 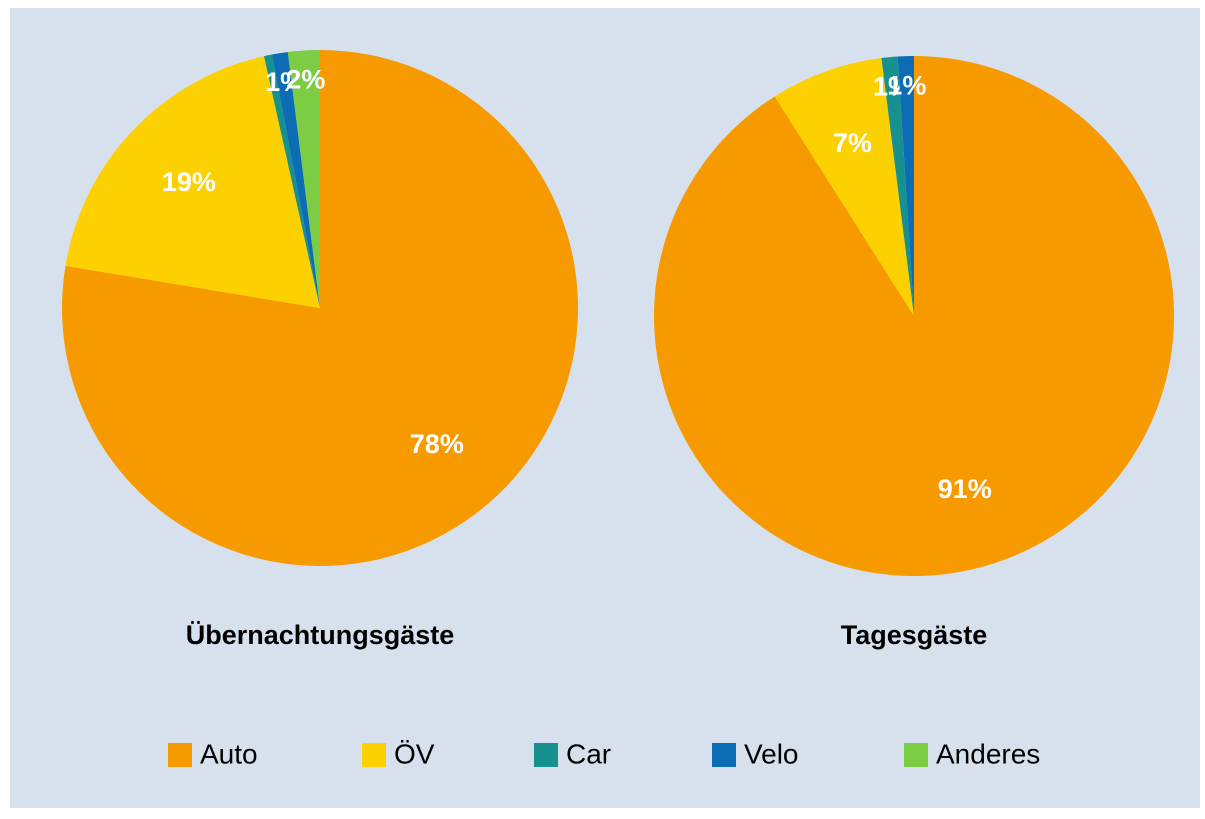 What do you see at coordinates (965, 489) in the screenshot?
I see `data-label: 91%` at bounding box center [965, 489].